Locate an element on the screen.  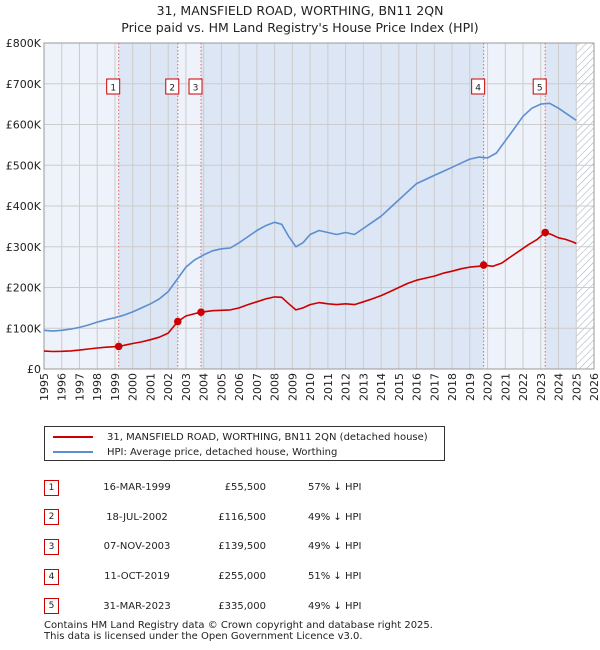
x-tick-label: 1999 is located at coordinates (115, 387).